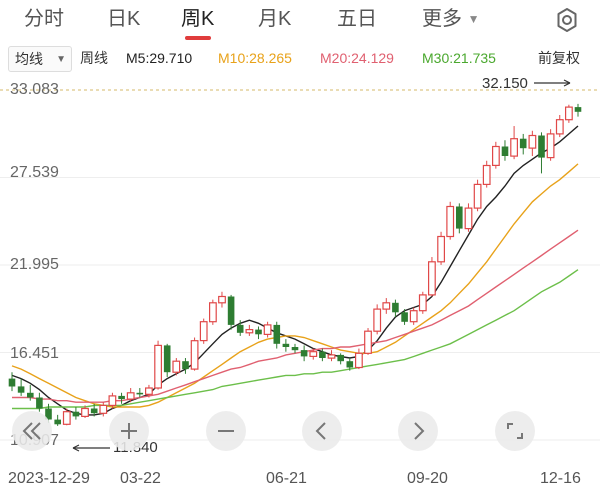 Image resolution: width=600 pixels, height=496 pixels. I want to click on low-marker-arrowhead, so click(76, 448).